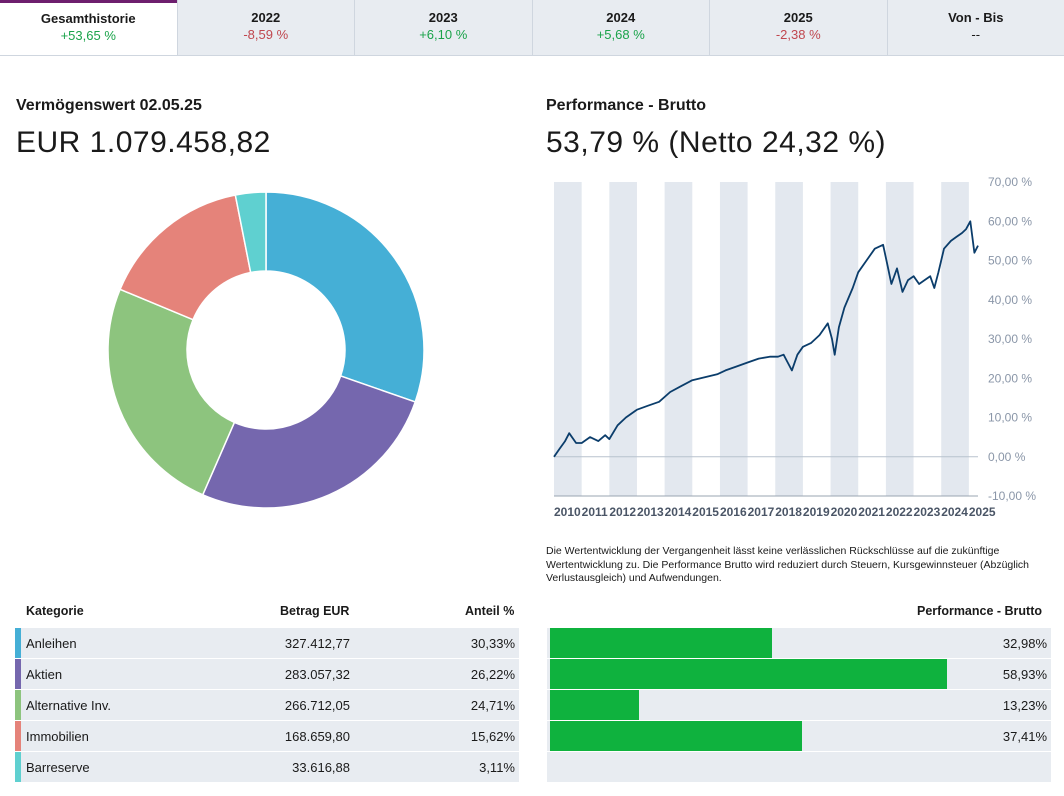  I want to click on tab-4: 2025 -2,38 %, so click(798, 27).